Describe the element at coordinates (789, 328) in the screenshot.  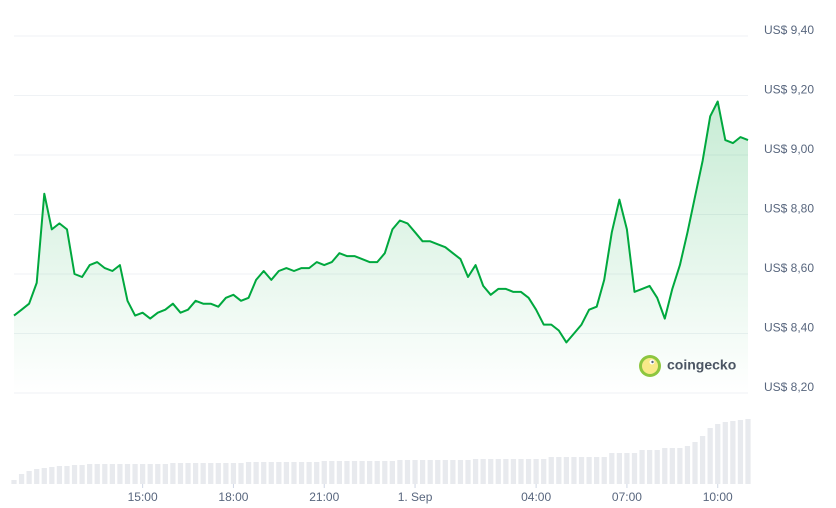
I see `y-tick-label: US$ 8,40` at that location.